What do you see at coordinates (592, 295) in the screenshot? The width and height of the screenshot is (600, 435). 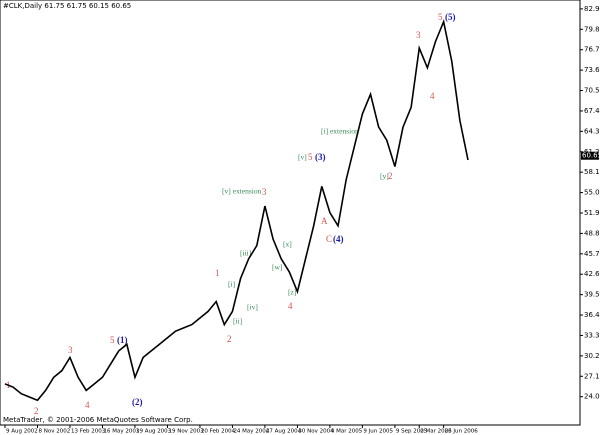 I see `y-tick-label: 39.55` at bounding box center [592, 295].